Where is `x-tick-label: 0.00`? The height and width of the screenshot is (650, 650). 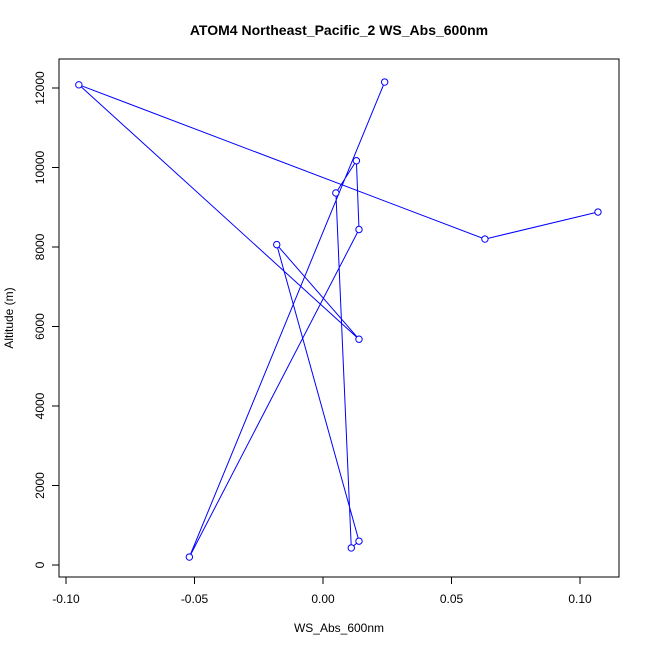
x-tick-label: 0.00 is located at coordinates (323, 599).